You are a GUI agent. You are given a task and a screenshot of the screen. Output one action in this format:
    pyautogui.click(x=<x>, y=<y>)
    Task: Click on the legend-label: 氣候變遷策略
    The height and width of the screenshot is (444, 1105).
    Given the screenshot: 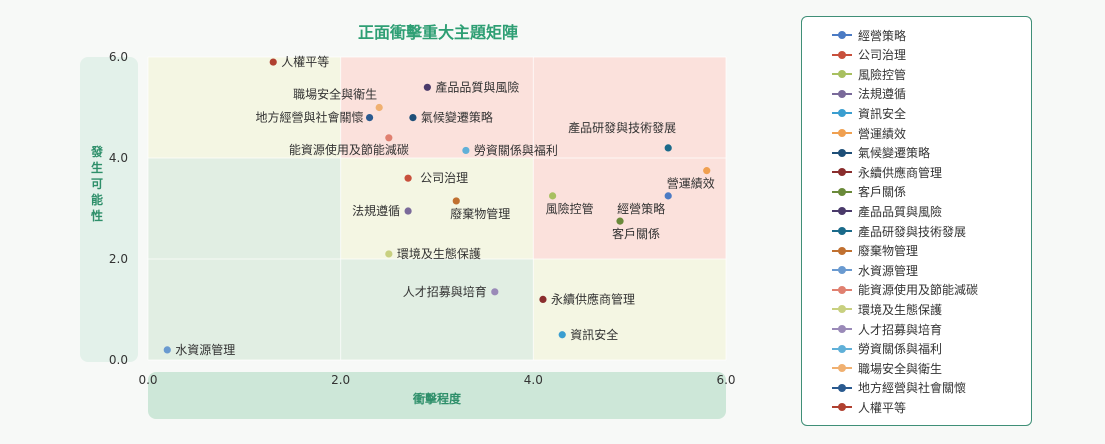 What is the action you would take?
    pyautogui.click(x=894, y=153)
    